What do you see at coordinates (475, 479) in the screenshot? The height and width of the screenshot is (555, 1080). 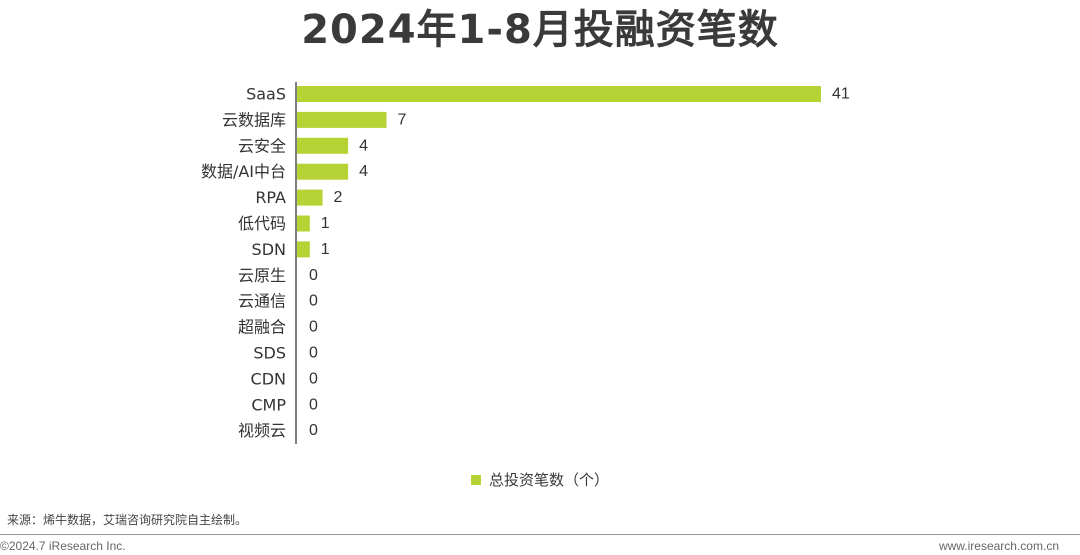 I see `legend-swatch` at bounding box center [475, 479].